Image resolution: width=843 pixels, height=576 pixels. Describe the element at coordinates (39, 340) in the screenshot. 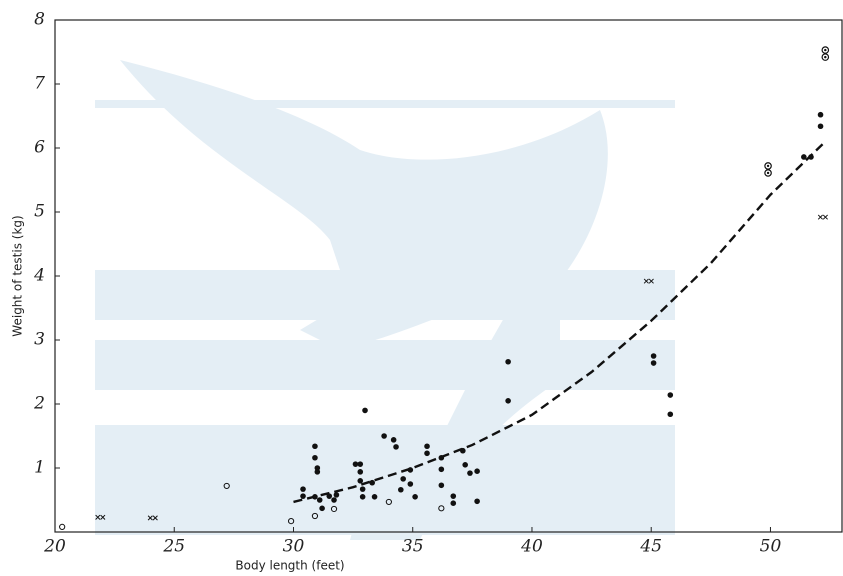

I see `y-tick-label: 3` at that location.